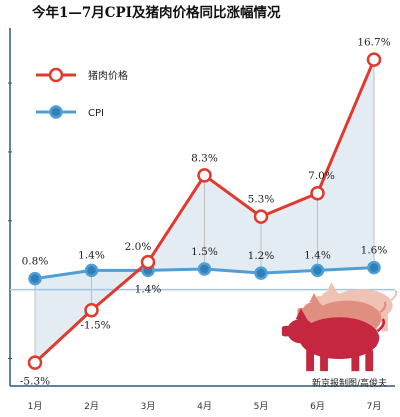  Describe the element at coordinates (138, 247) in the screenshot. I see `pork-data-label: 2.0%` at that location.